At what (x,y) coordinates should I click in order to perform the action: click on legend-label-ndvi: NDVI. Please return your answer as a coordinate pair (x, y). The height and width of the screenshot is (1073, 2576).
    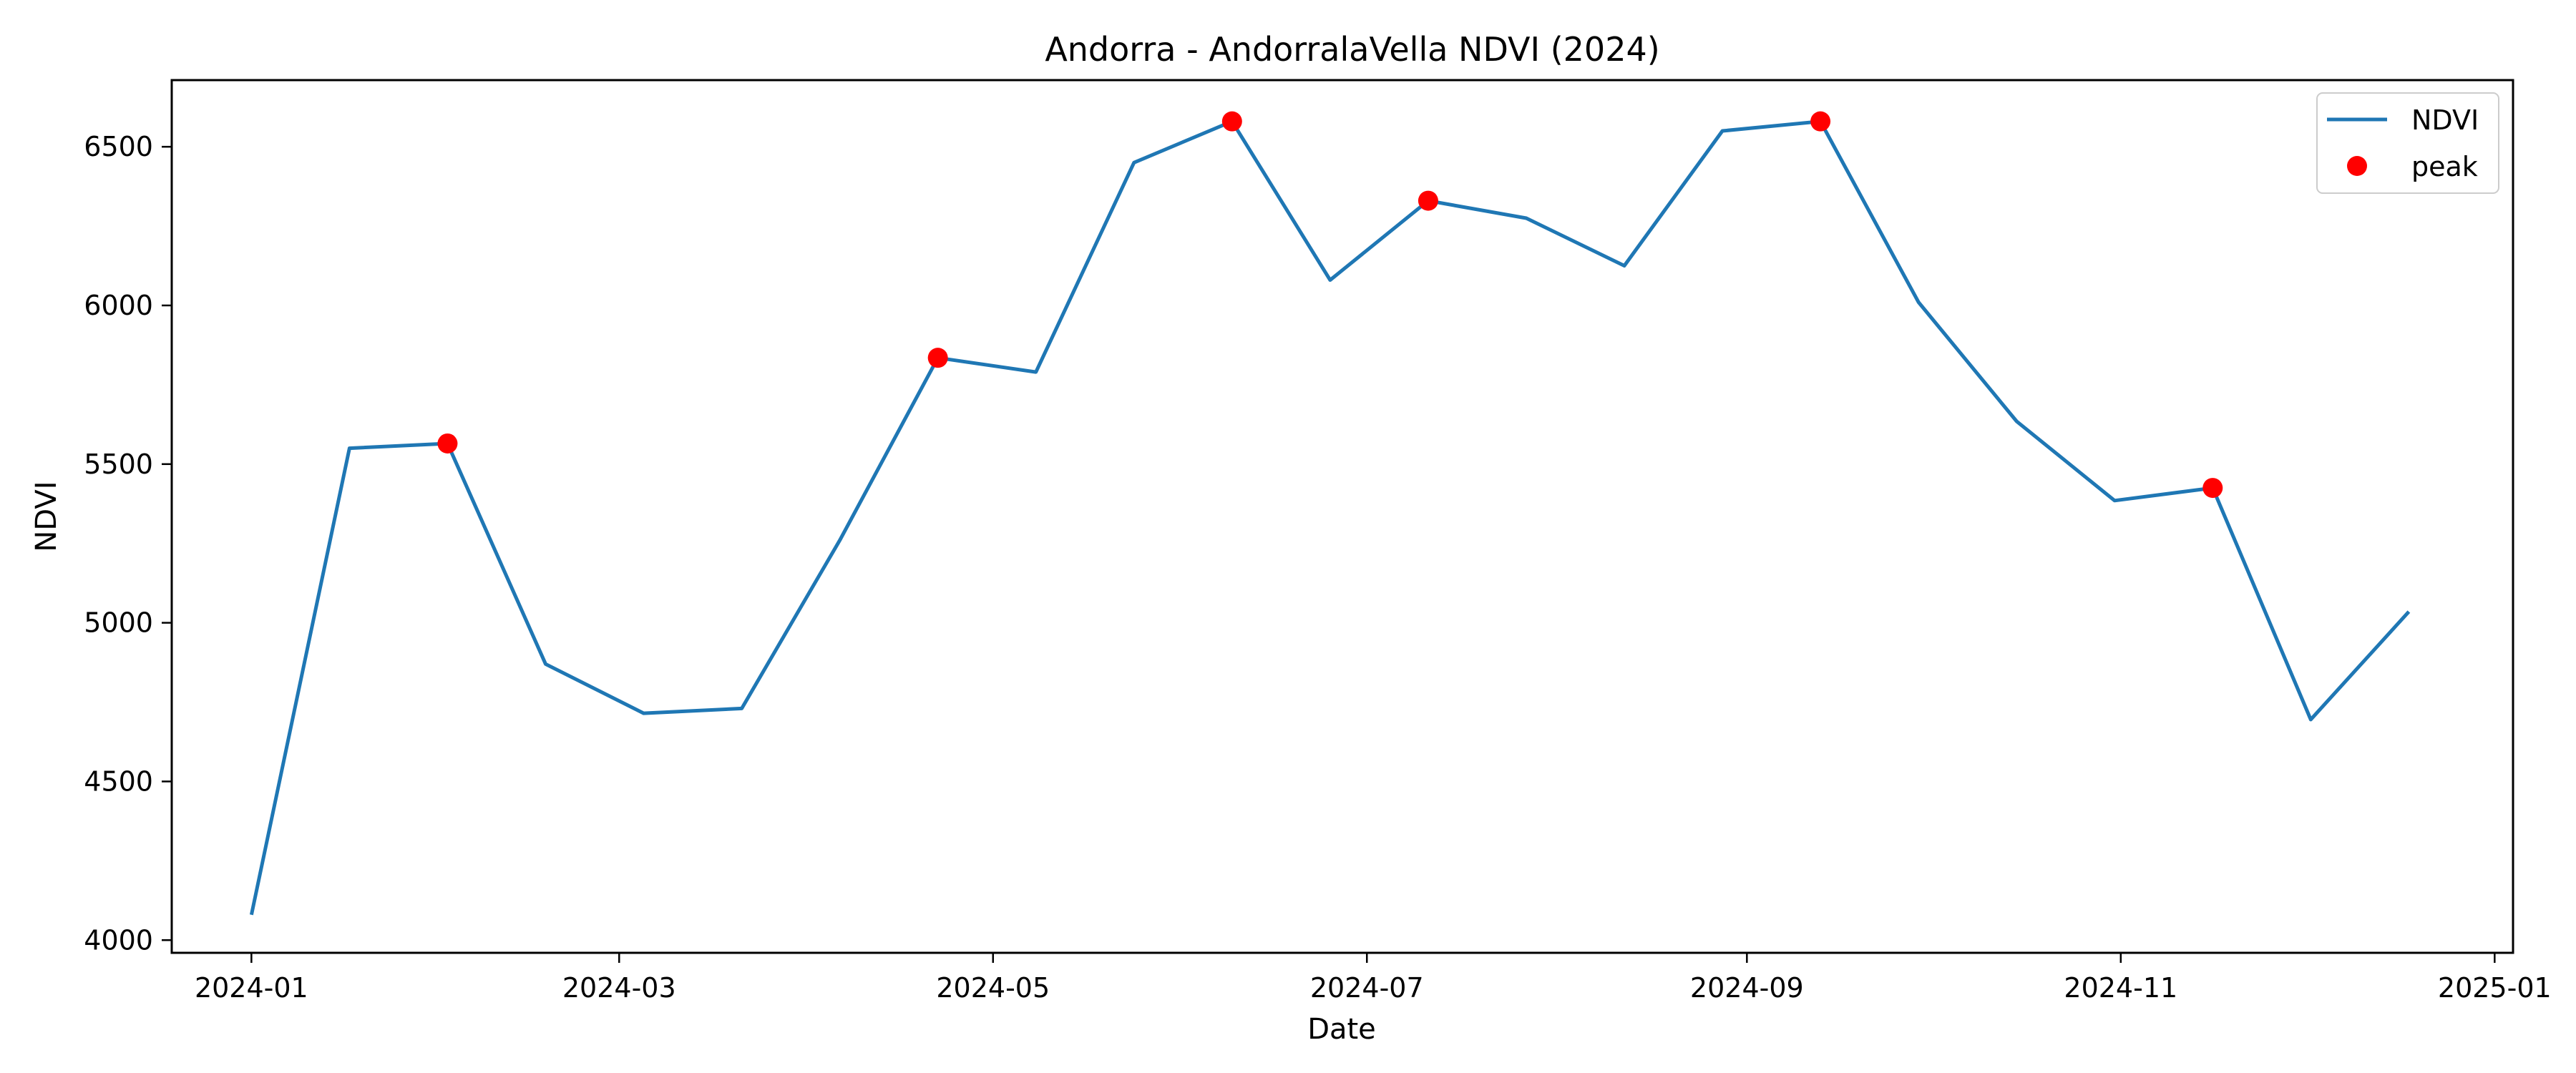
    Looking at the image, I should click on (2445, 120).